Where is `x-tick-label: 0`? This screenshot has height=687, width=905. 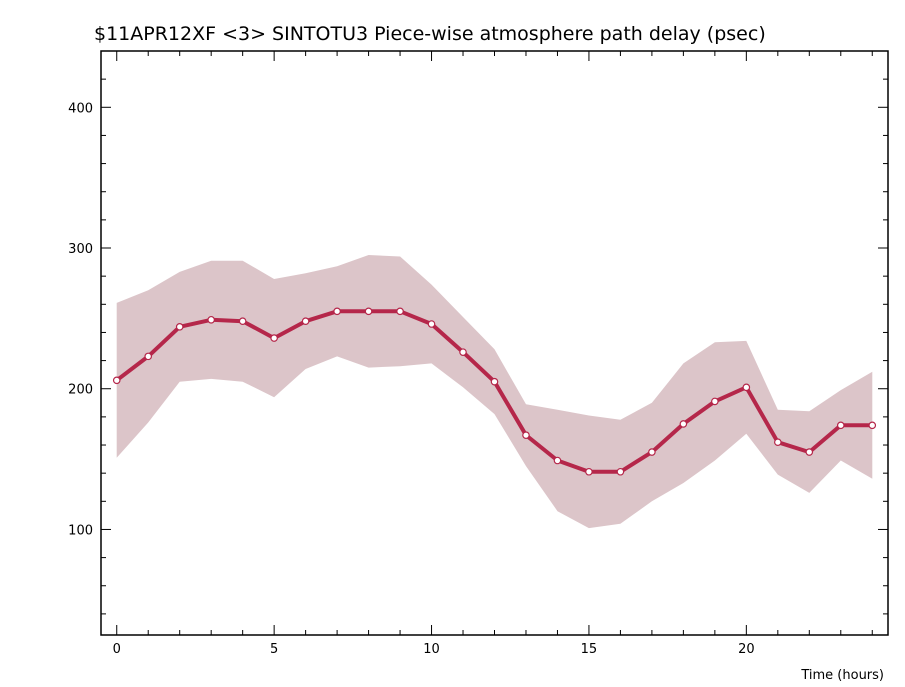 x-tick-label: 0 is located at coordinates (117, 649).